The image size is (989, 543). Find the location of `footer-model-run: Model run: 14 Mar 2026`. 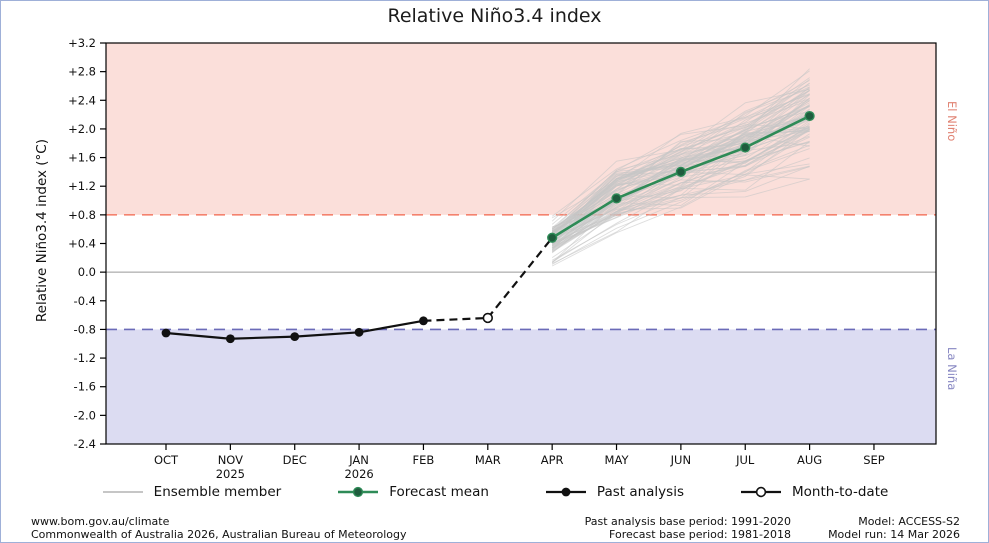

footer-model-run: Model run: 14 Mar 2026 is located at coordinates (894, 534).